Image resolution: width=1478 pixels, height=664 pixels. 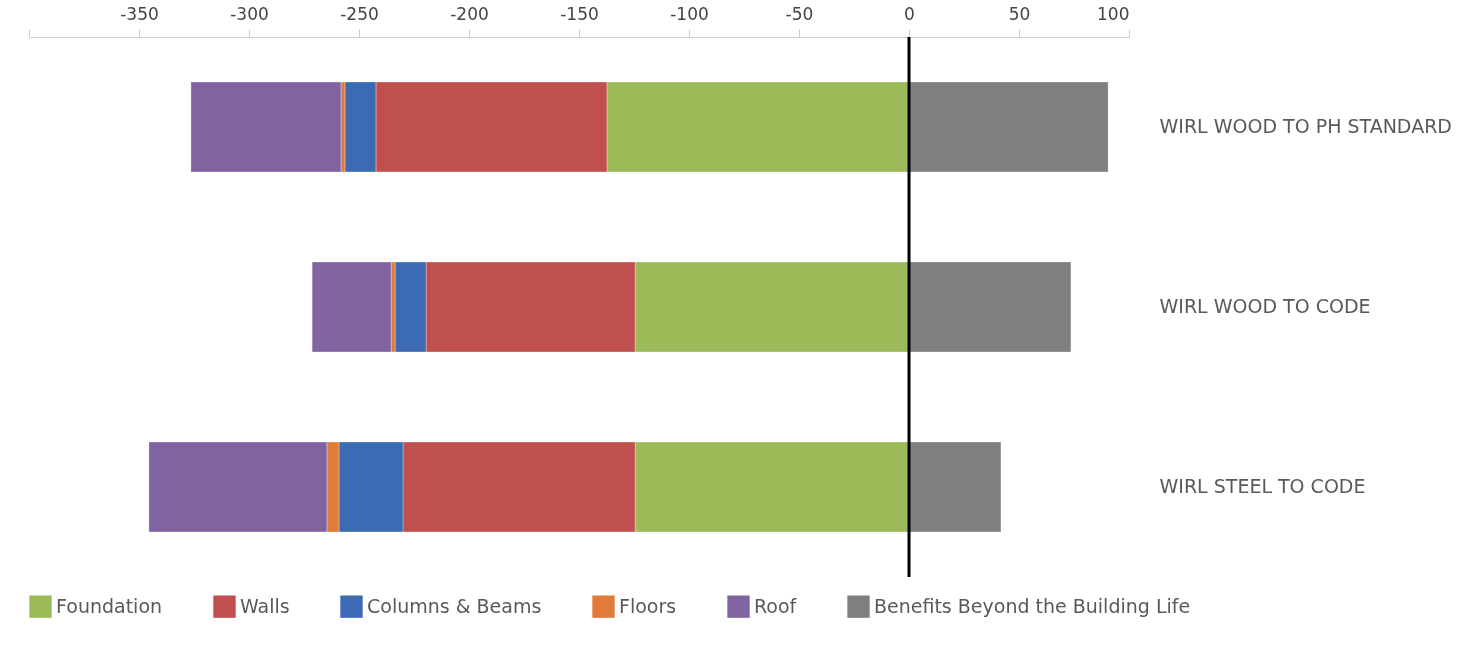 I want to click on y-tick-label: WIRL STEEL TO CODE, so click(x=1262, y=486).